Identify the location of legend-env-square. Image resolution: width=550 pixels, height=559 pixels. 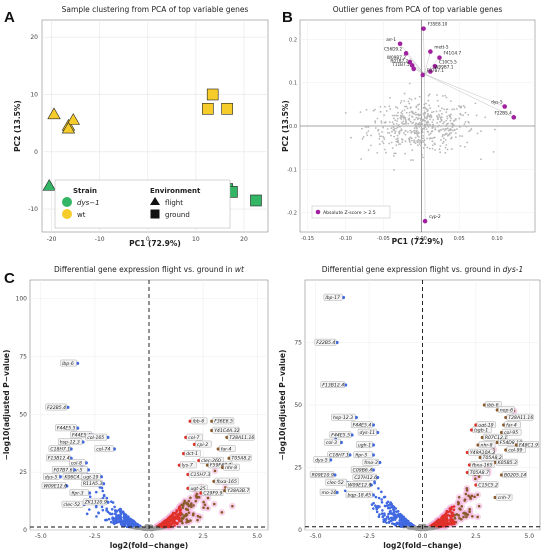
(155, 214).